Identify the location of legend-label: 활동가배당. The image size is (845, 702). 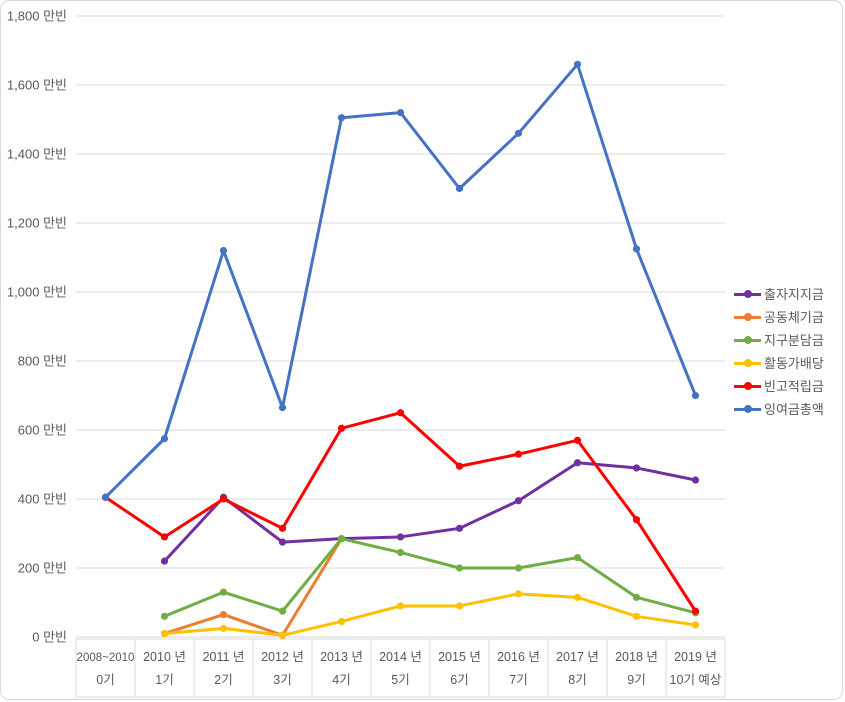
(794, 363).